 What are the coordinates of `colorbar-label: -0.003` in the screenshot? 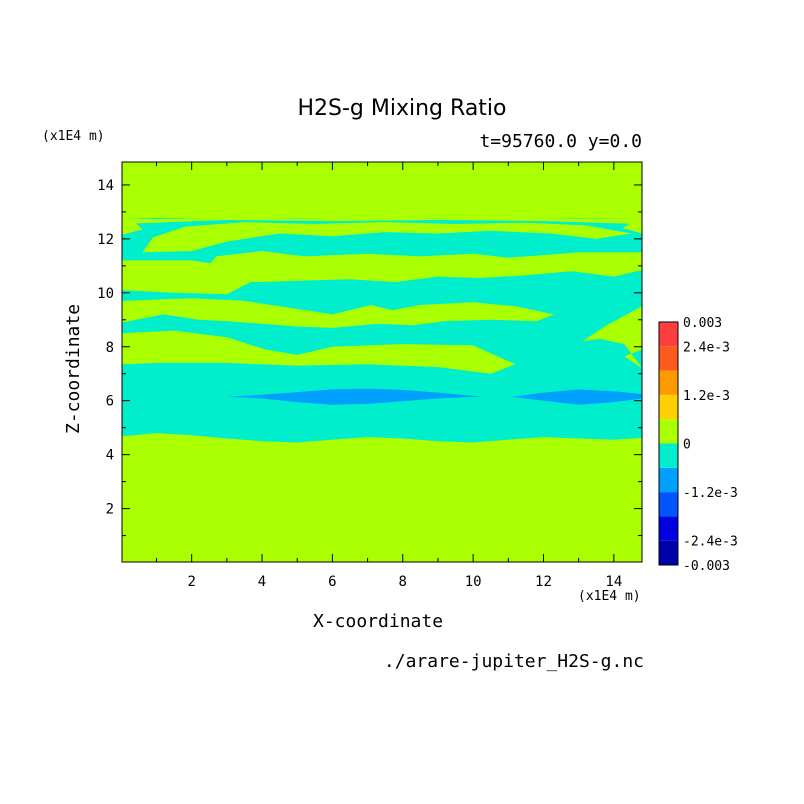 It's located at (706, 566).